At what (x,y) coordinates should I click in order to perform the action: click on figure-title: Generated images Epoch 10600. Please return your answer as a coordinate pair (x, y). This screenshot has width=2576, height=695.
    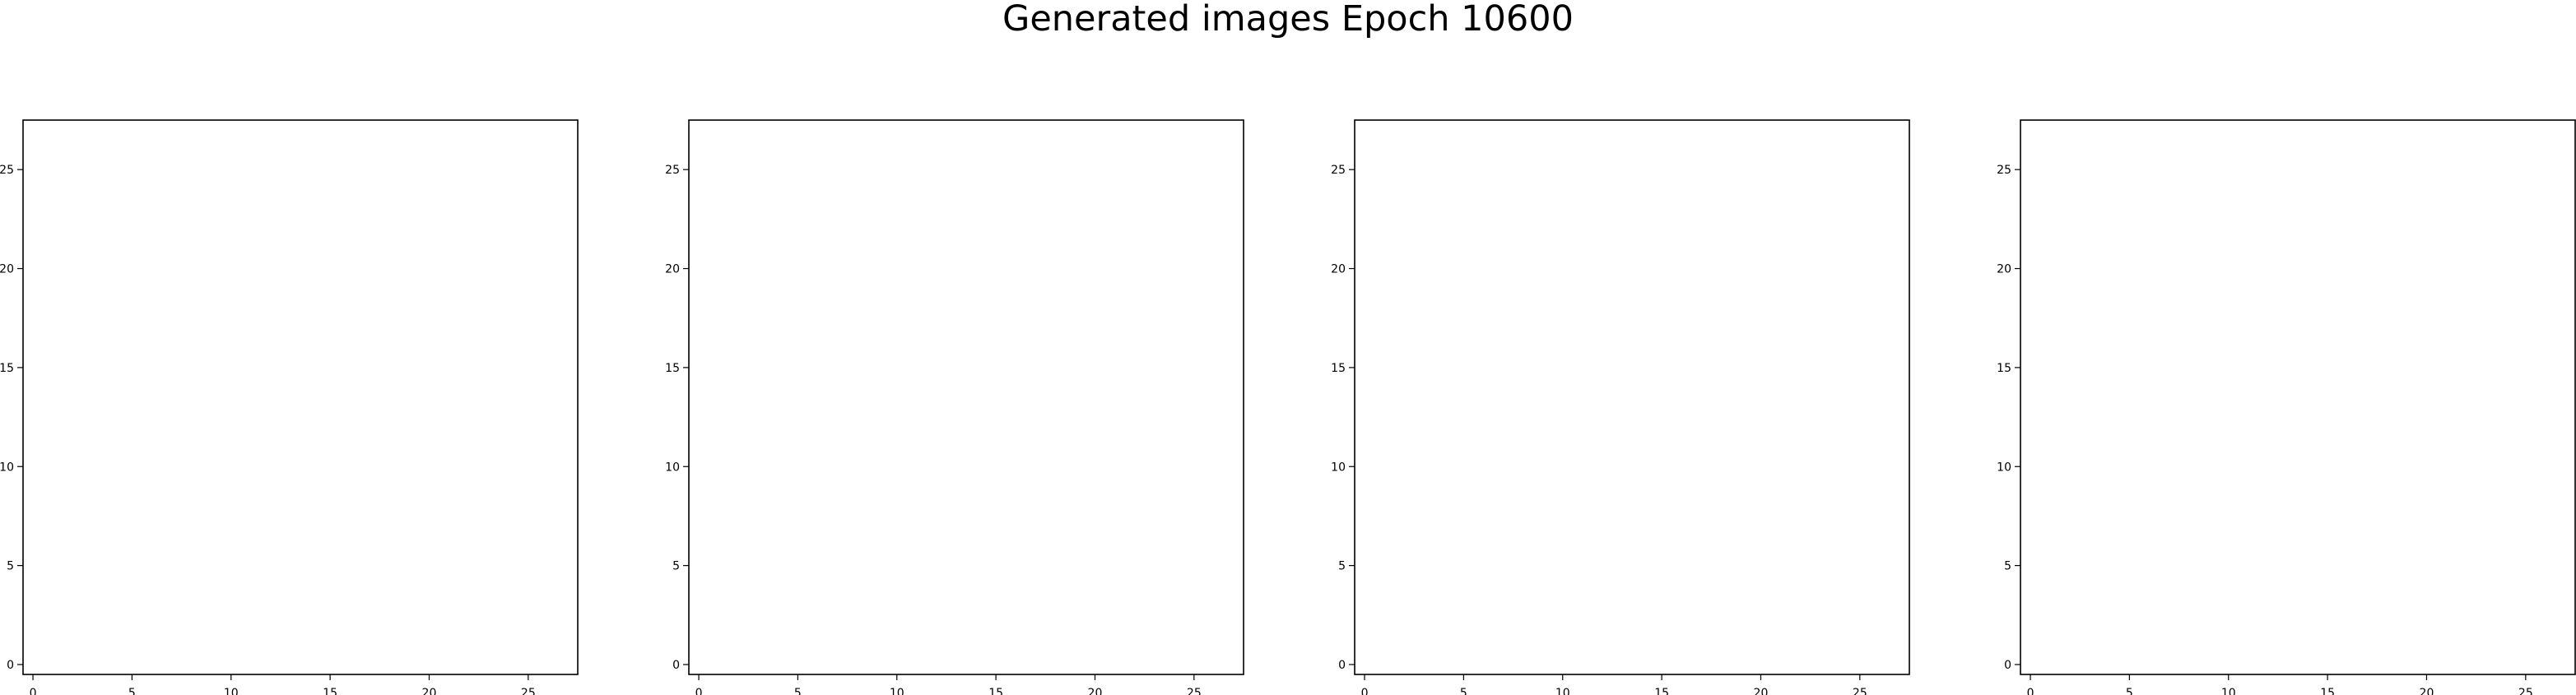
    Looking at the image, I should click on (1288, 19).